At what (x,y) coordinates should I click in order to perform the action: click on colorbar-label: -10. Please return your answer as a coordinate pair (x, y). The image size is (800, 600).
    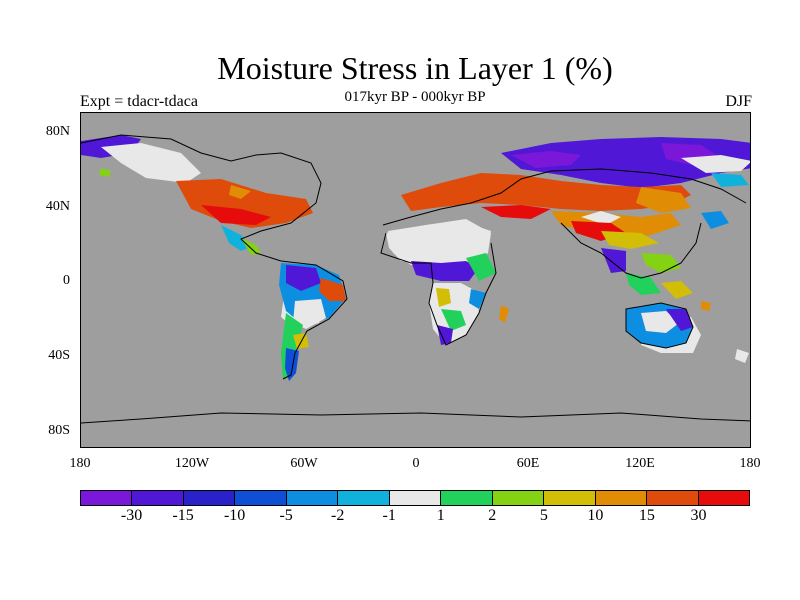
    Looking at the image, I should click on (234, 515).